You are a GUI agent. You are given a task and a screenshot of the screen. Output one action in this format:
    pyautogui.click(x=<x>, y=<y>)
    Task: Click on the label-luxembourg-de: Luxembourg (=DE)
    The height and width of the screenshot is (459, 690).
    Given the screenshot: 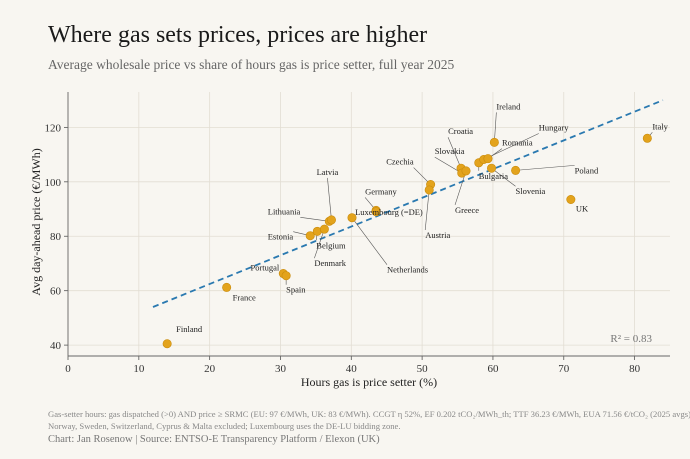 What is the action you would take?
    pyautogui.click(x=389, y=212)
    